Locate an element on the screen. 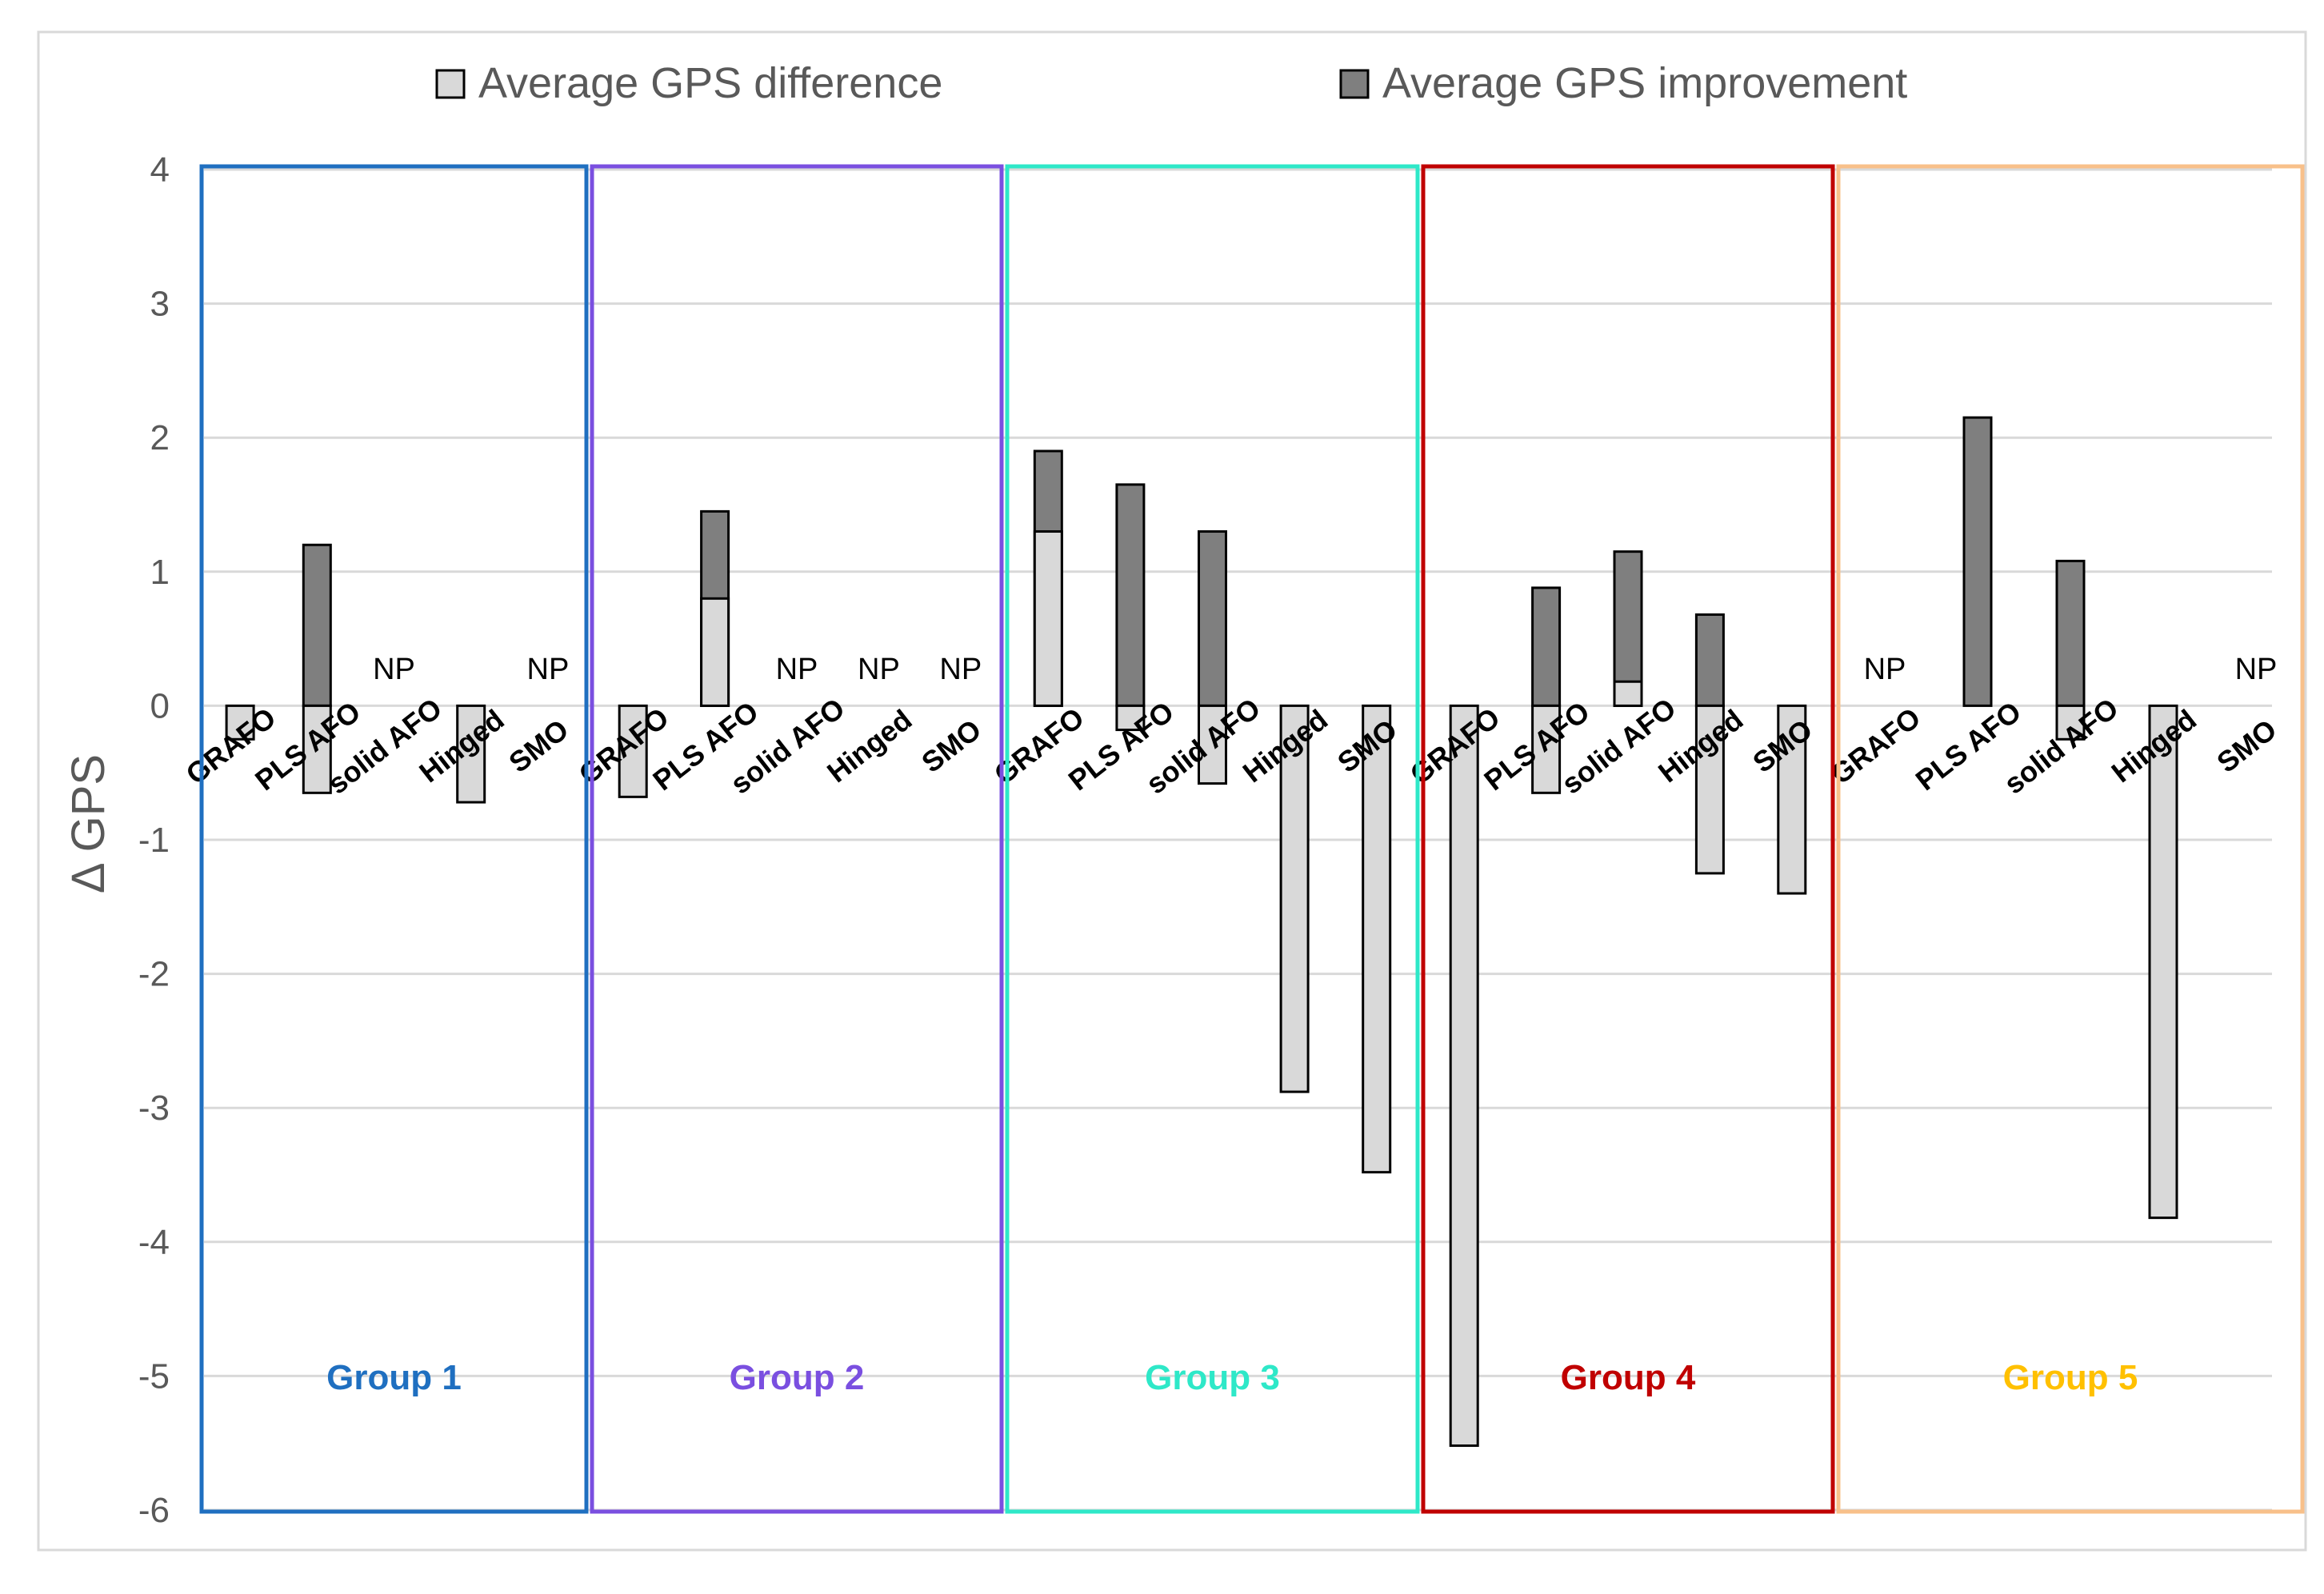  y-tick-label: 4 is located at coordinates (160, 170).